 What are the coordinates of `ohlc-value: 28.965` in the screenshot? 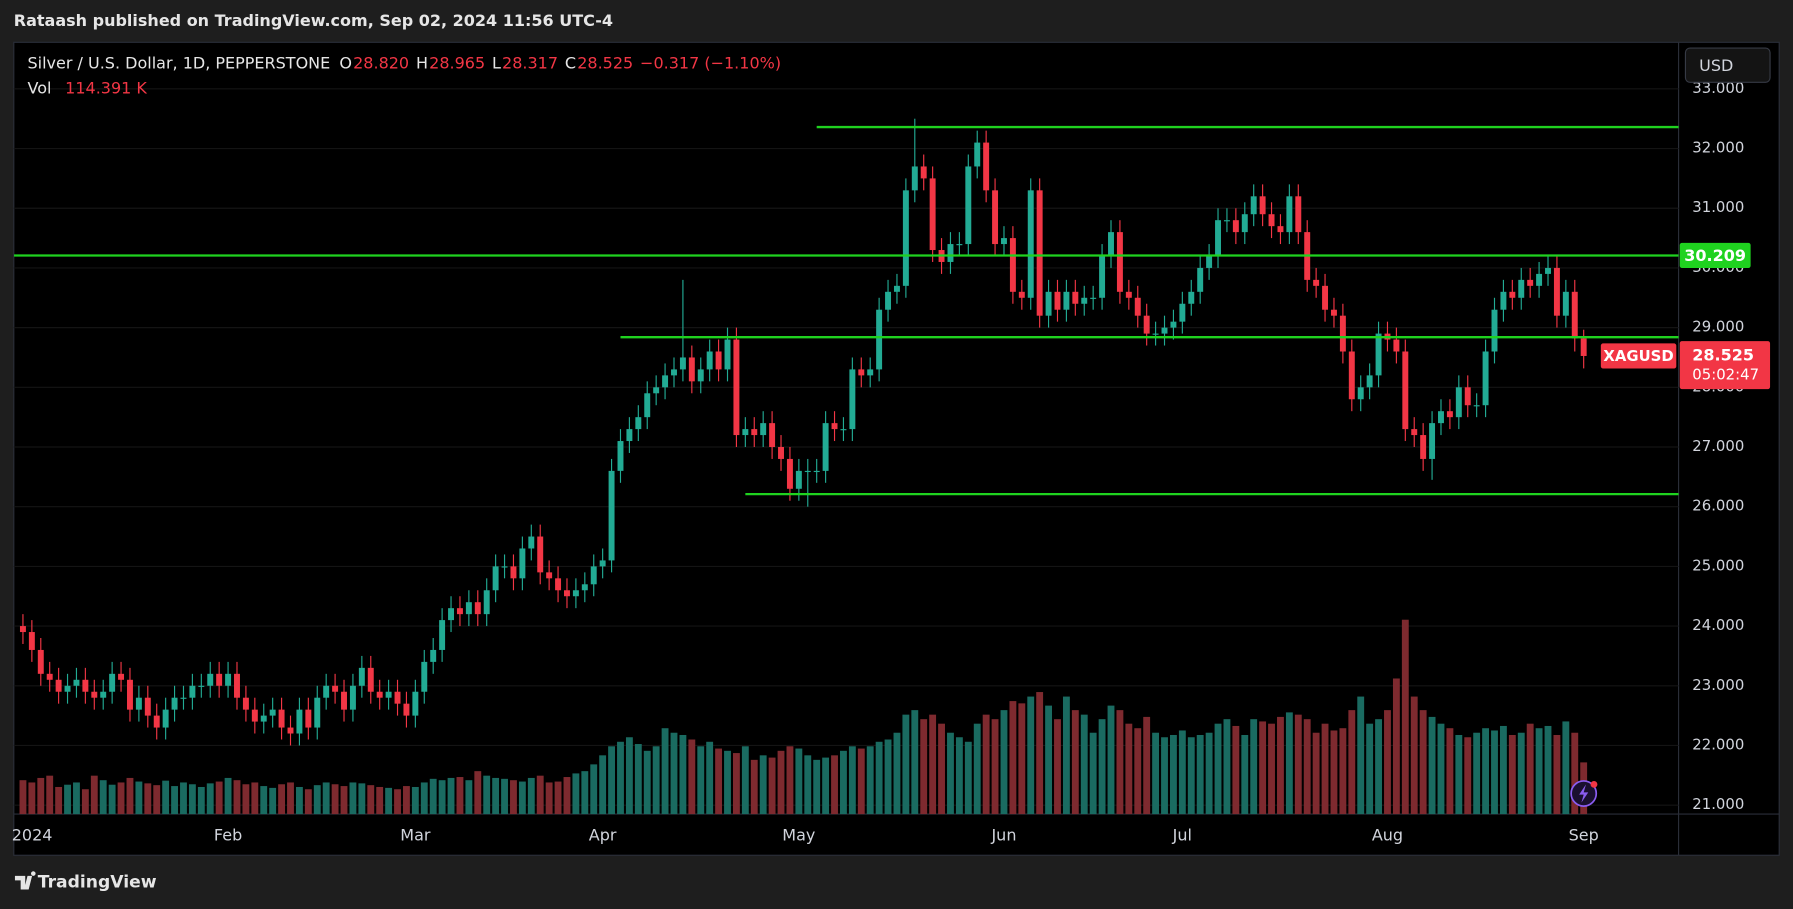 It's located at (457, 63).